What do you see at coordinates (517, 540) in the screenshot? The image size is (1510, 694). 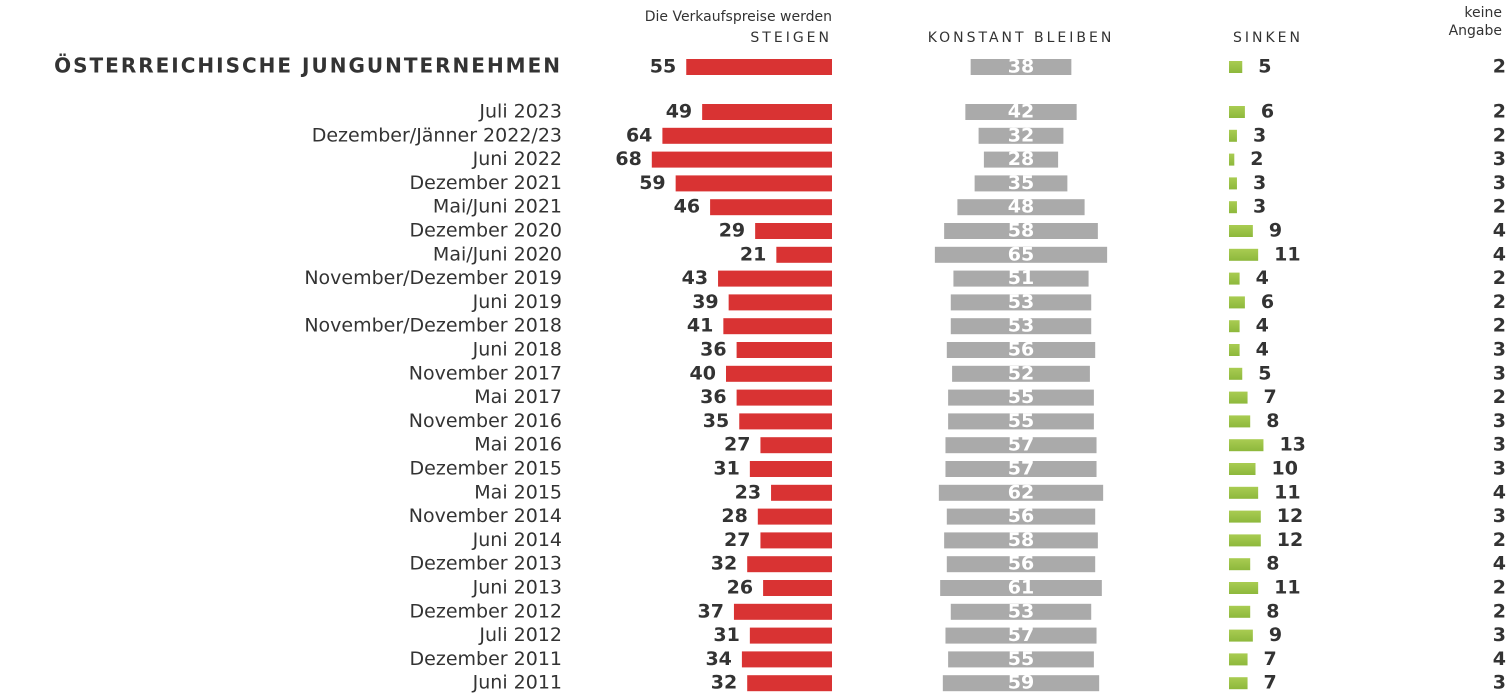 I see `category-label: Juni 2014` at bounding box center [517, 540].